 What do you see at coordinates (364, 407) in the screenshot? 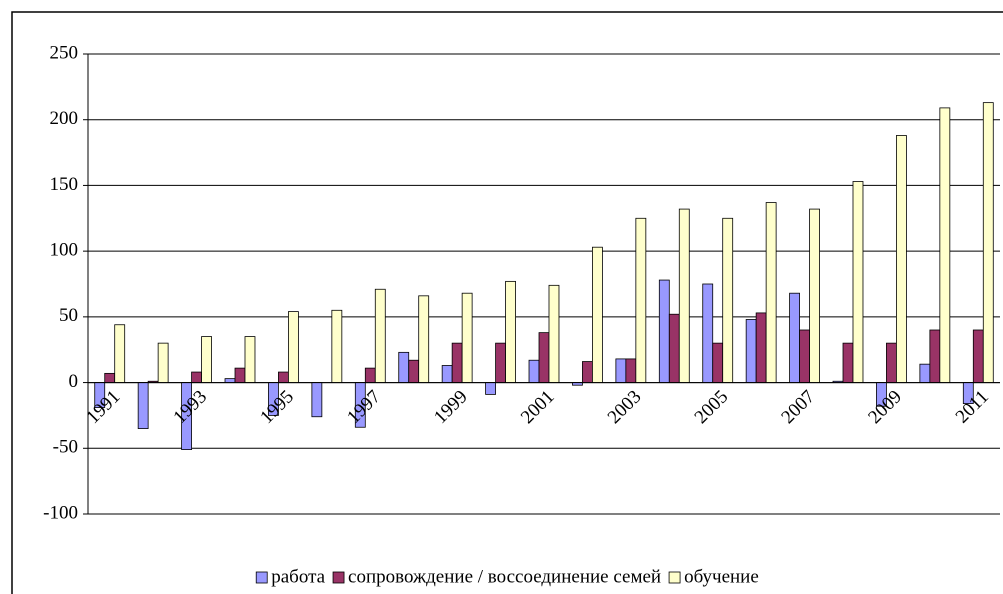
I see `x-tick-label: 1997` at bounding box center [364, 407].